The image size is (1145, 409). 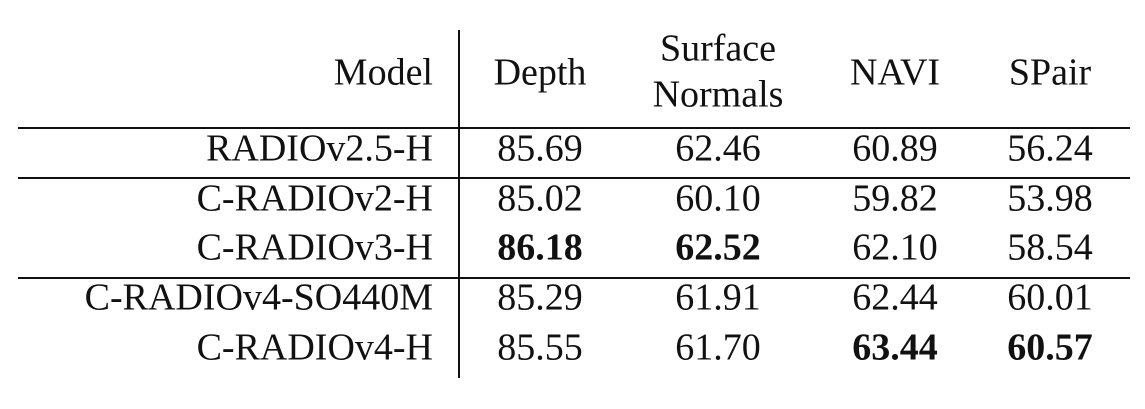 I want to click on header-cell: NAVI, so click(x=895, y=73).